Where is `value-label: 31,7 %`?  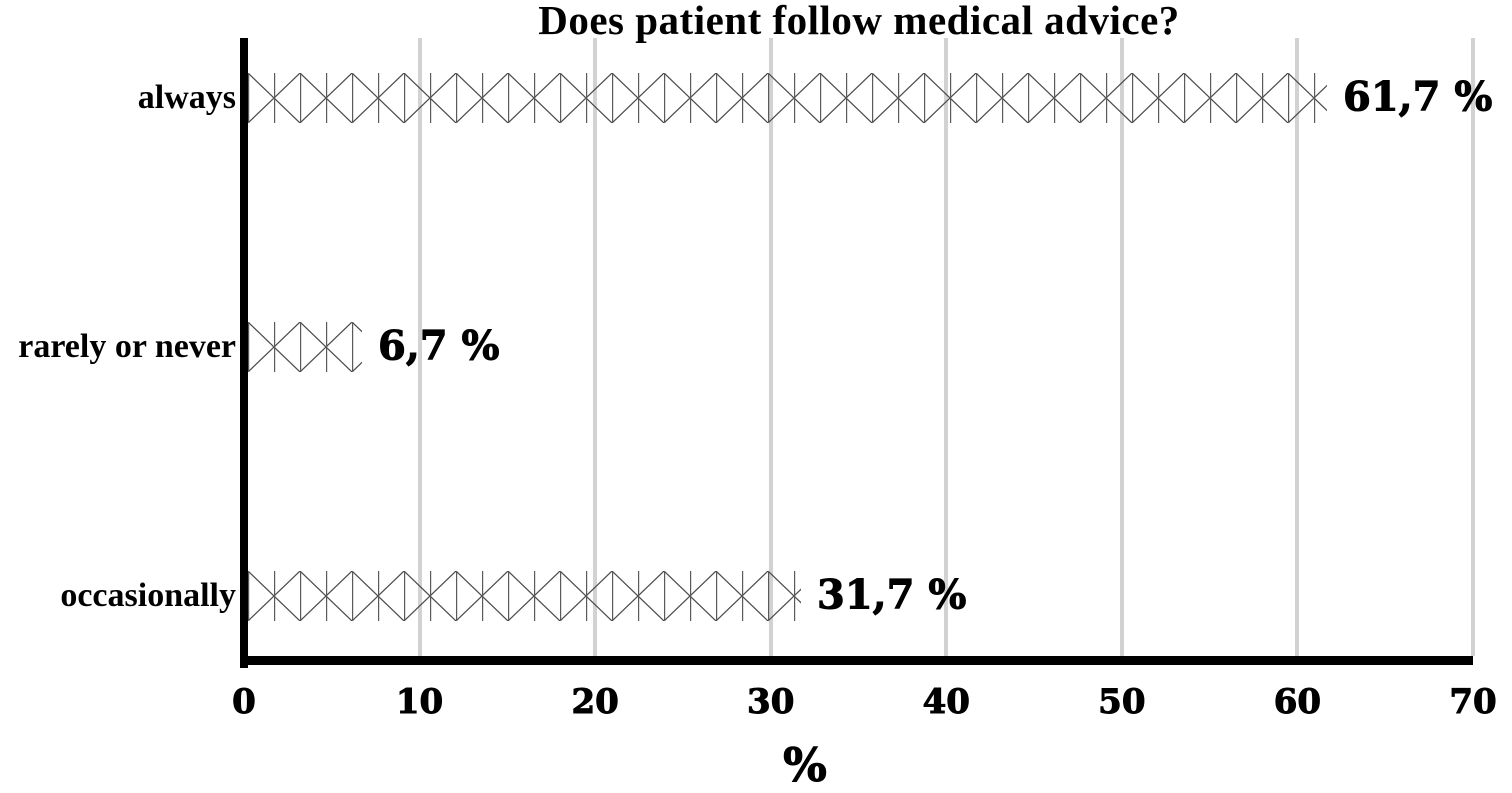 value-label: 31,7 % is located at coordinates (891, 595).